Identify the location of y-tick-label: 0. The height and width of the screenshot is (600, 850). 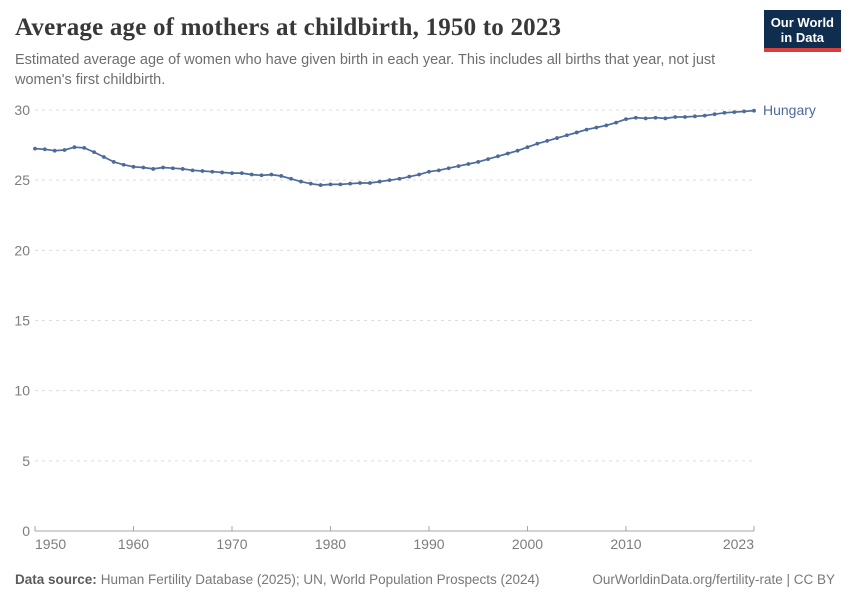
(26, 531).